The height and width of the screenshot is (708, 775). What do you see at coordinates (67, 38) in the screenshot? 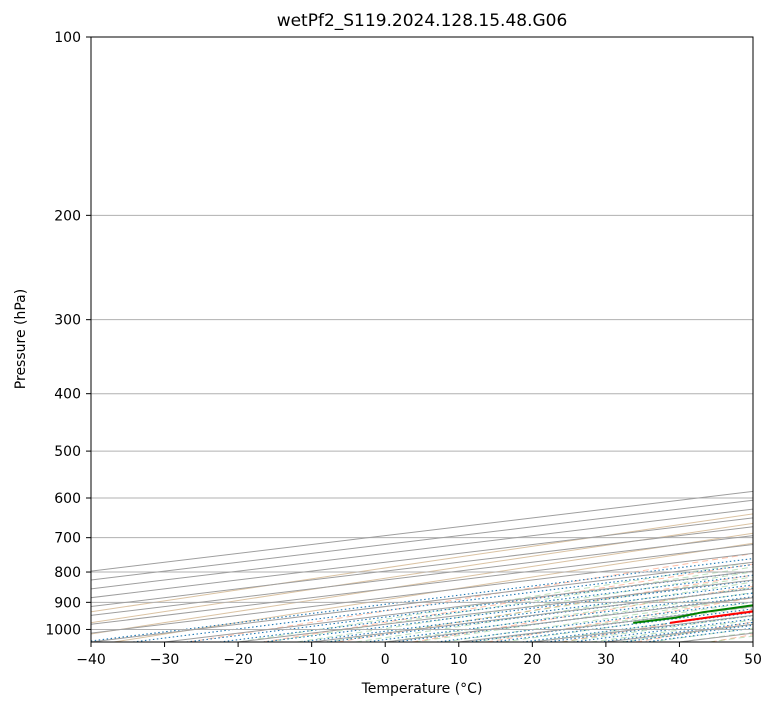
I see `y-tick-label: 100` at bounding box center [67, 38].